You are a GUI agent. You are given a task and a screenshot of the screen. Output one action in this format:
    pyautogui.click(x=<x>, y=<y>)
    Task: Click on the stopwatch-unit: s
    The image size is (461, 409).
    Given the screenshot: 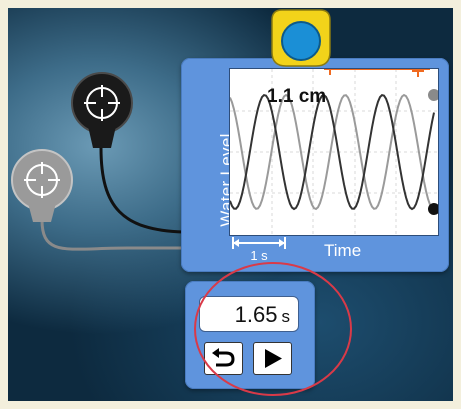 What is the action you would take?
    pyautogui.click(x=286, y=316)
    